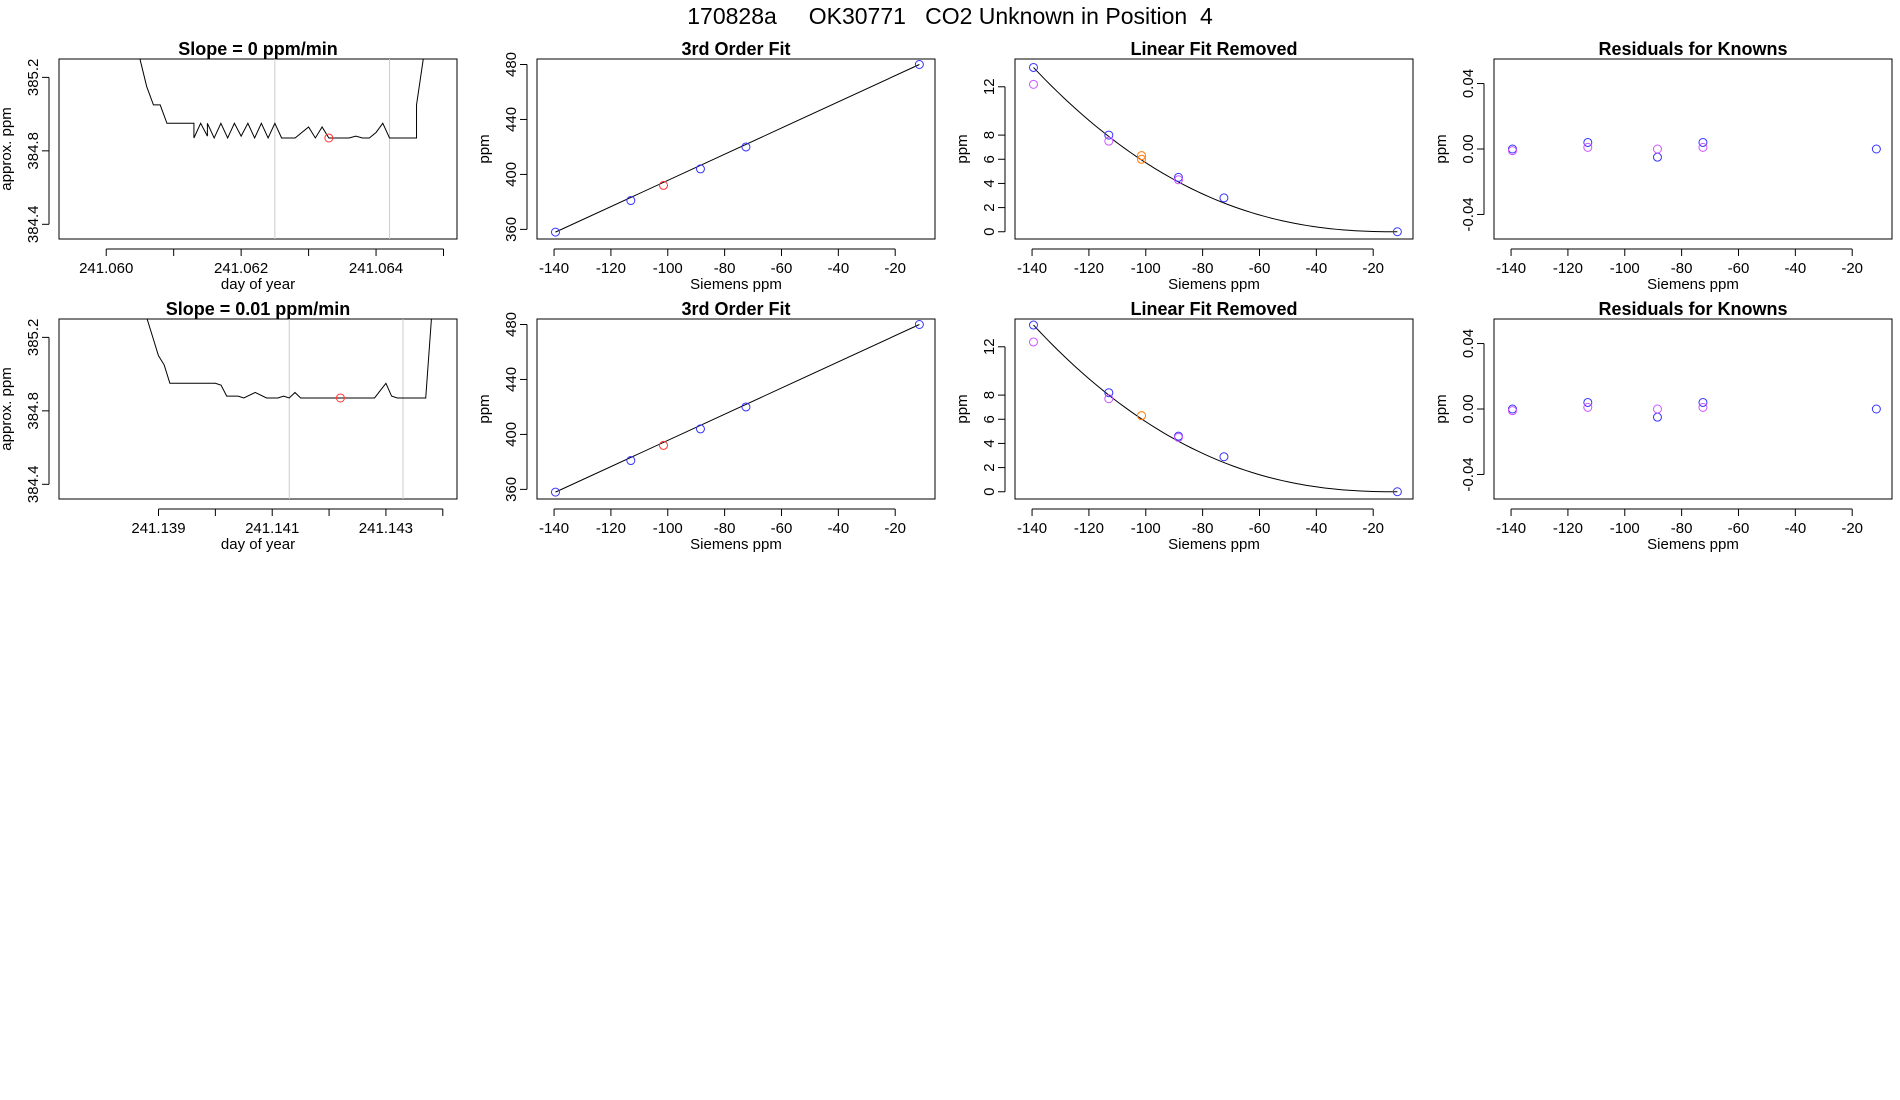 The image size is (1900, 1100). I want to click on plot-title: Slope = 0.01 ppm/min, so click(258, 309).